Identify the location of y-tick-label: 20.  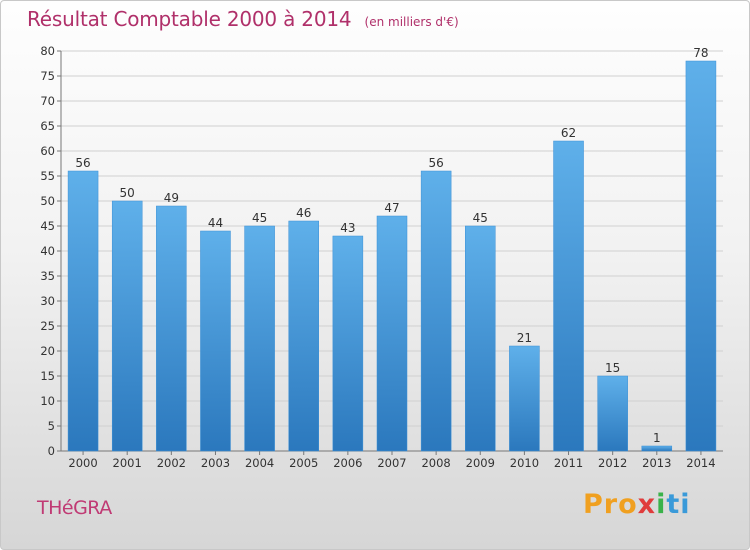
(47, 351).